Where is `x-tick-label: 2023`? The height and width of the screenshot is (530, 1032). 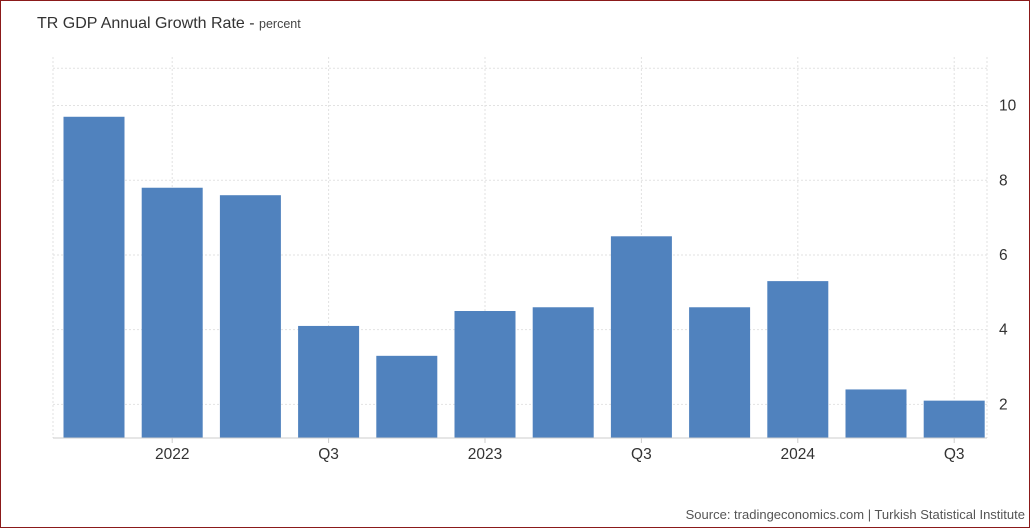
x-tick-label: 2023 is located at coordinates (485, 454).